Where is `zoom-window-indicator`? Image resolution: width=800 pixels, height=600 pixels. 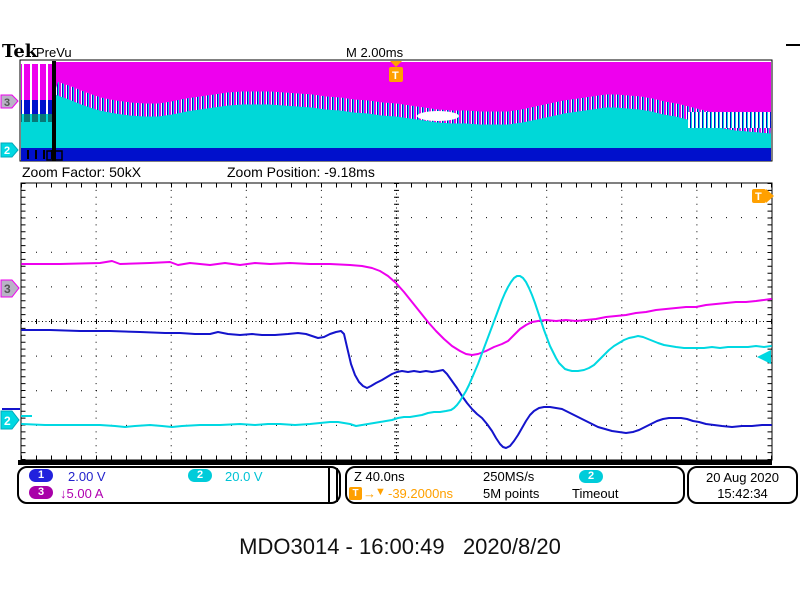 zoom-window-indicator is located at coordinates (54, 111).